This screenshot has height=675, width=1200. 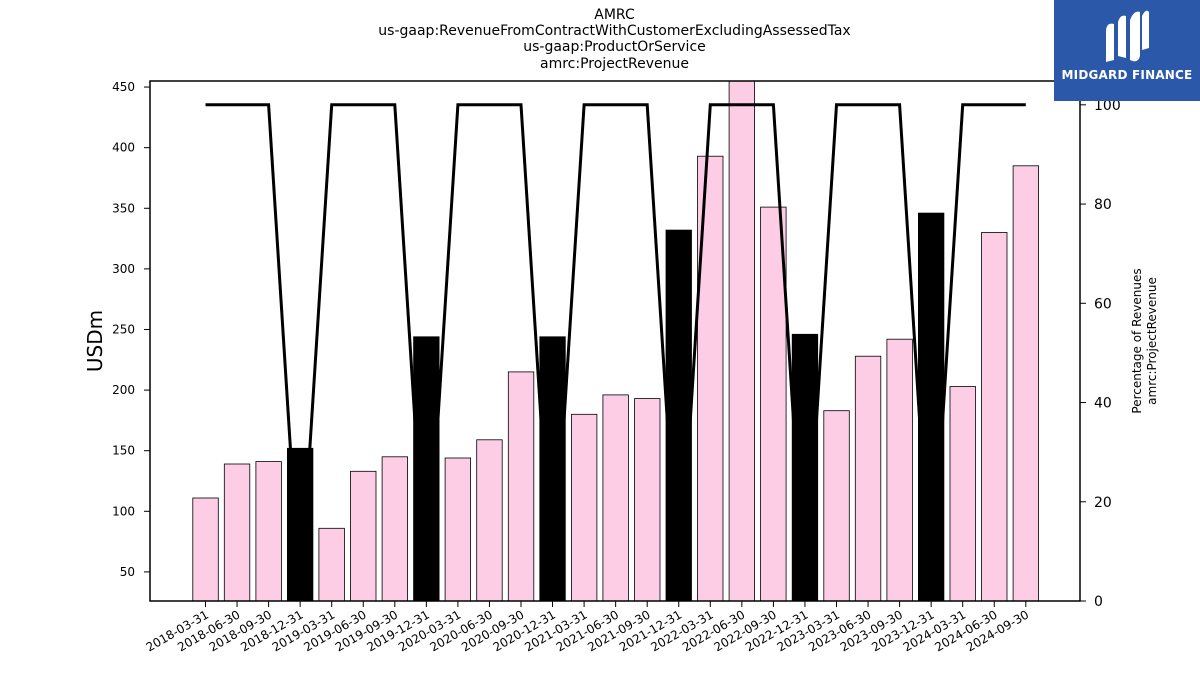 What do you see at coordinates (123, 269) in the screenshot?
I see `y-tick-label: 300` at bounding box center [123, 269].